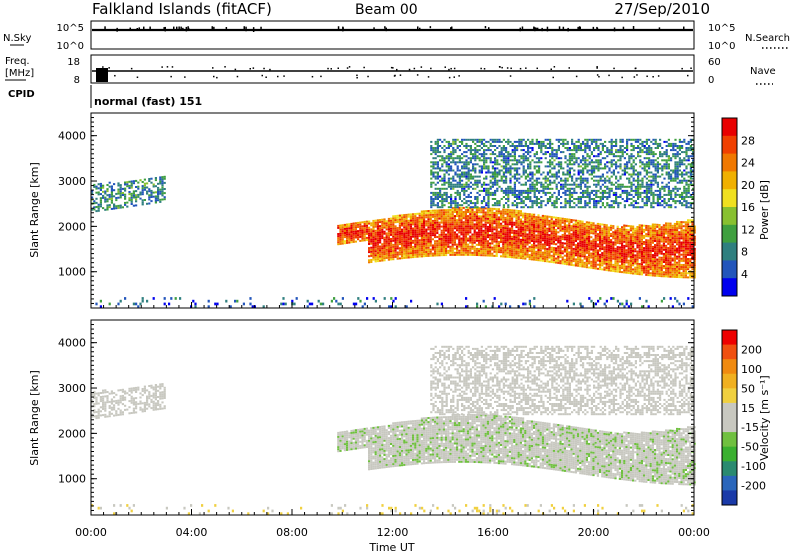  What do you see at coordinates (647, 76) in the screenshot?
I see `nave-point` at bounding box center [647, 76].